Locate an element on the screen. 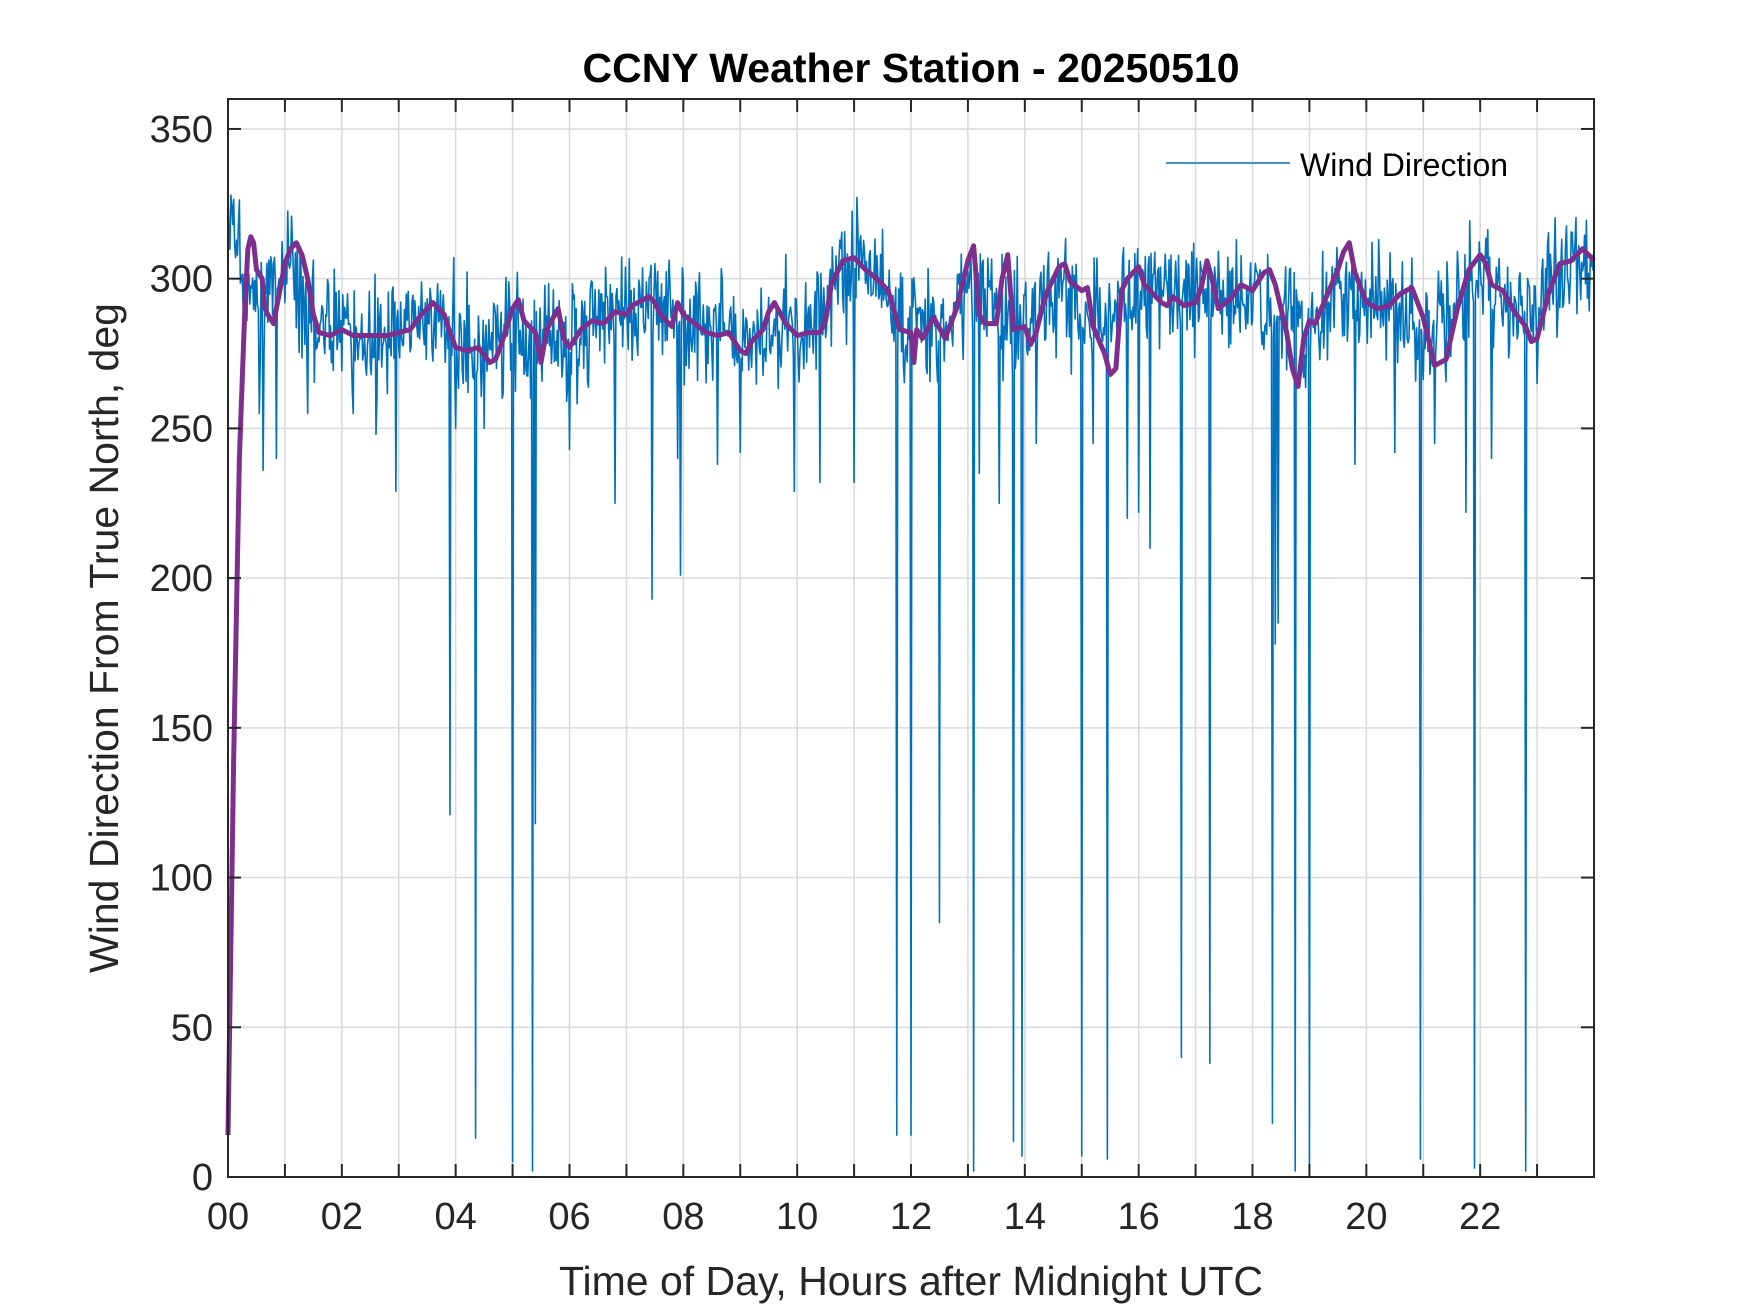 This screenshot has height=1313, width=1750. y-tick-label: 350 is located at coordinates (181, 130).